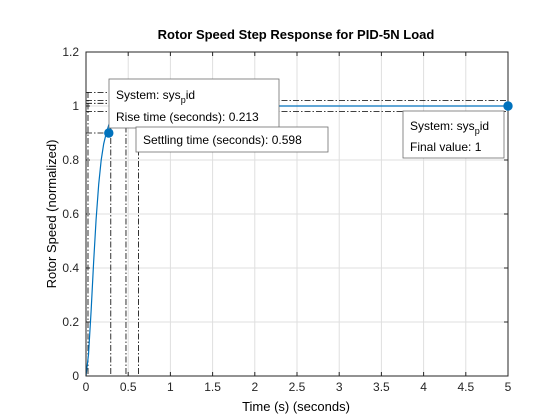 The image size is (560, 420). What do you see at coordinates (70, 268) in the screenshot?
I see `y-tick-label: 0.4` at bounding box center [70, 268].